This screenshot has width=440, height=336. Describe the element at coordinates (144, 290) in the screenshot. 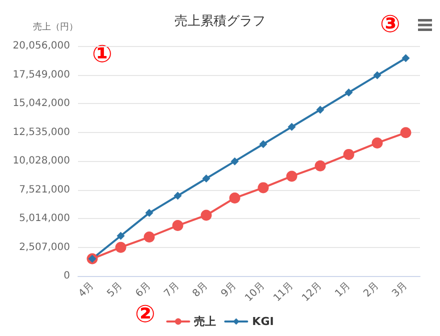

I see `x-tick-label: 6月` at that location.